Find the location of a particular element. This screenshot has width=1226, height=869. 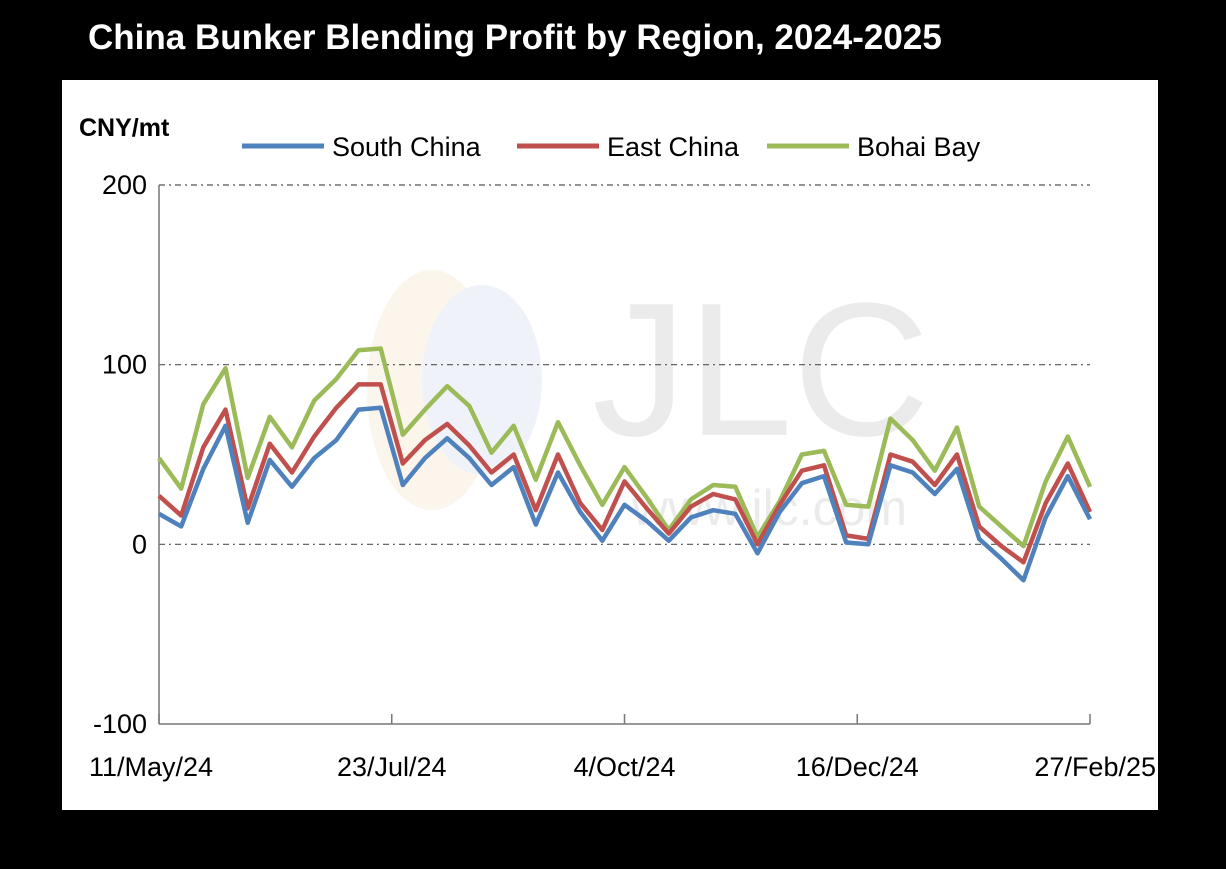

jlc-watermark: JLC www.jlc.com is located at coordinates (648, 400).